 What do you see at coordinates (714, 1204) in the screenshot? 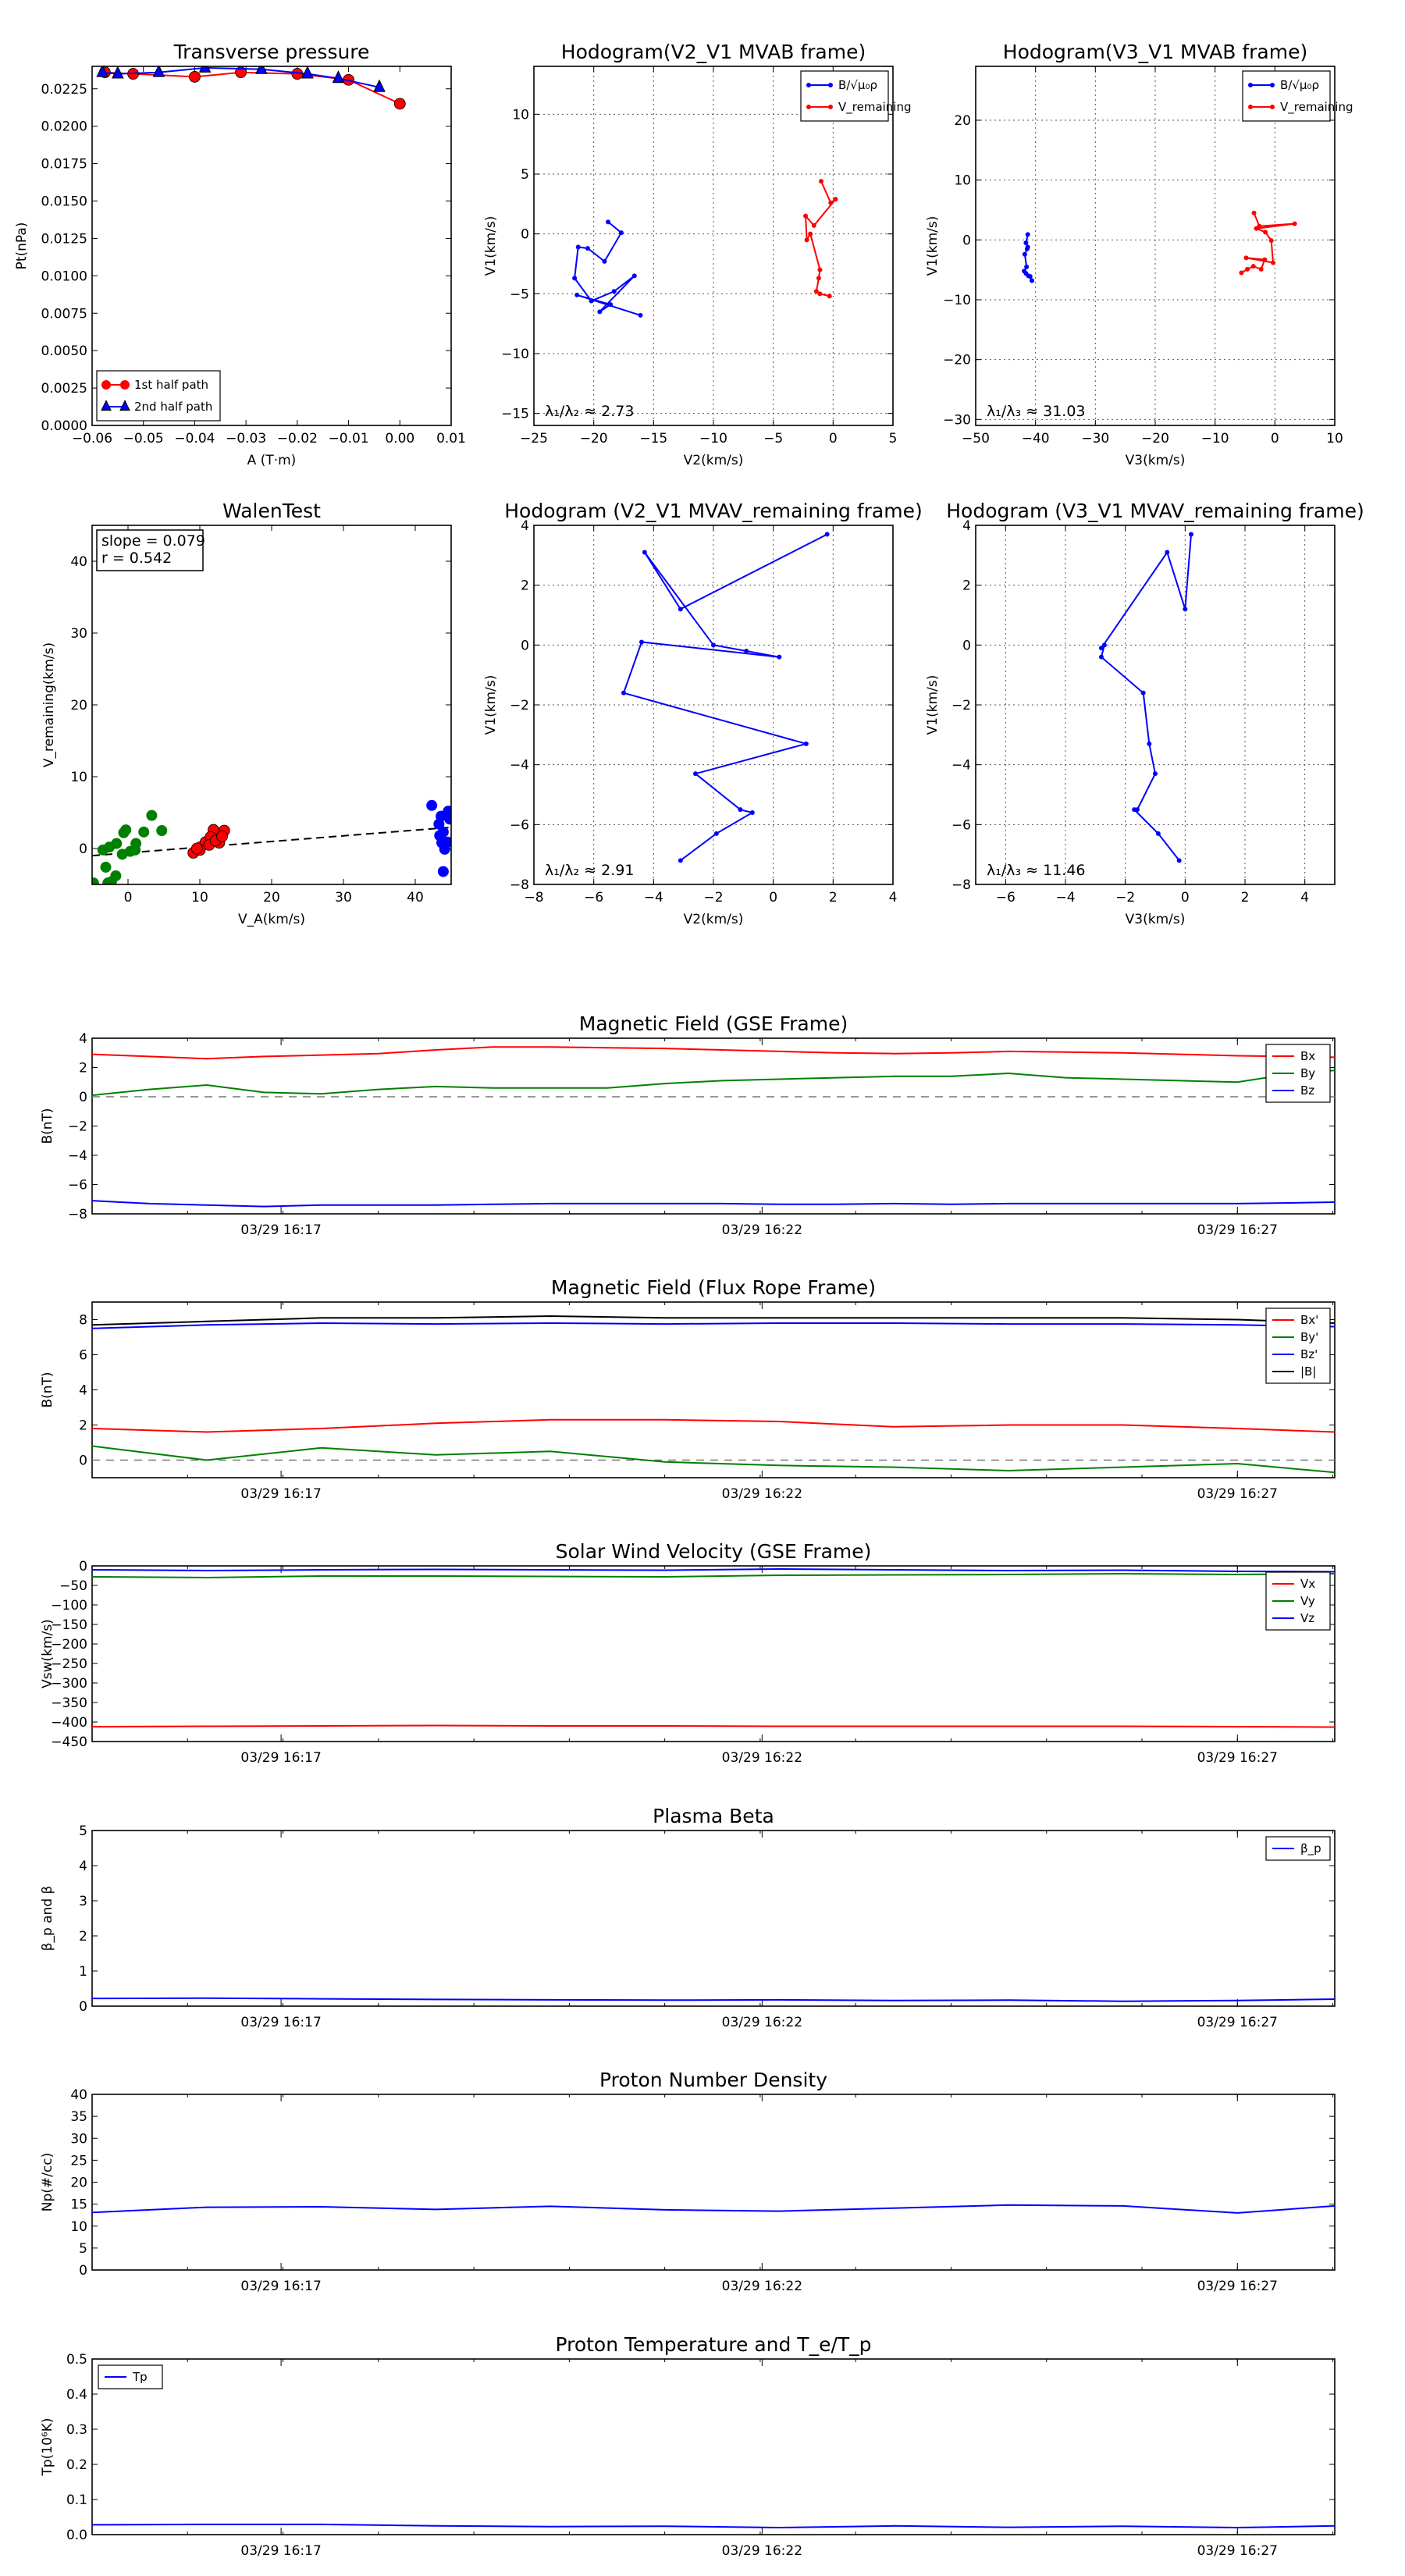
I see `series-line-Bz` at bounding box center [714, 1204].